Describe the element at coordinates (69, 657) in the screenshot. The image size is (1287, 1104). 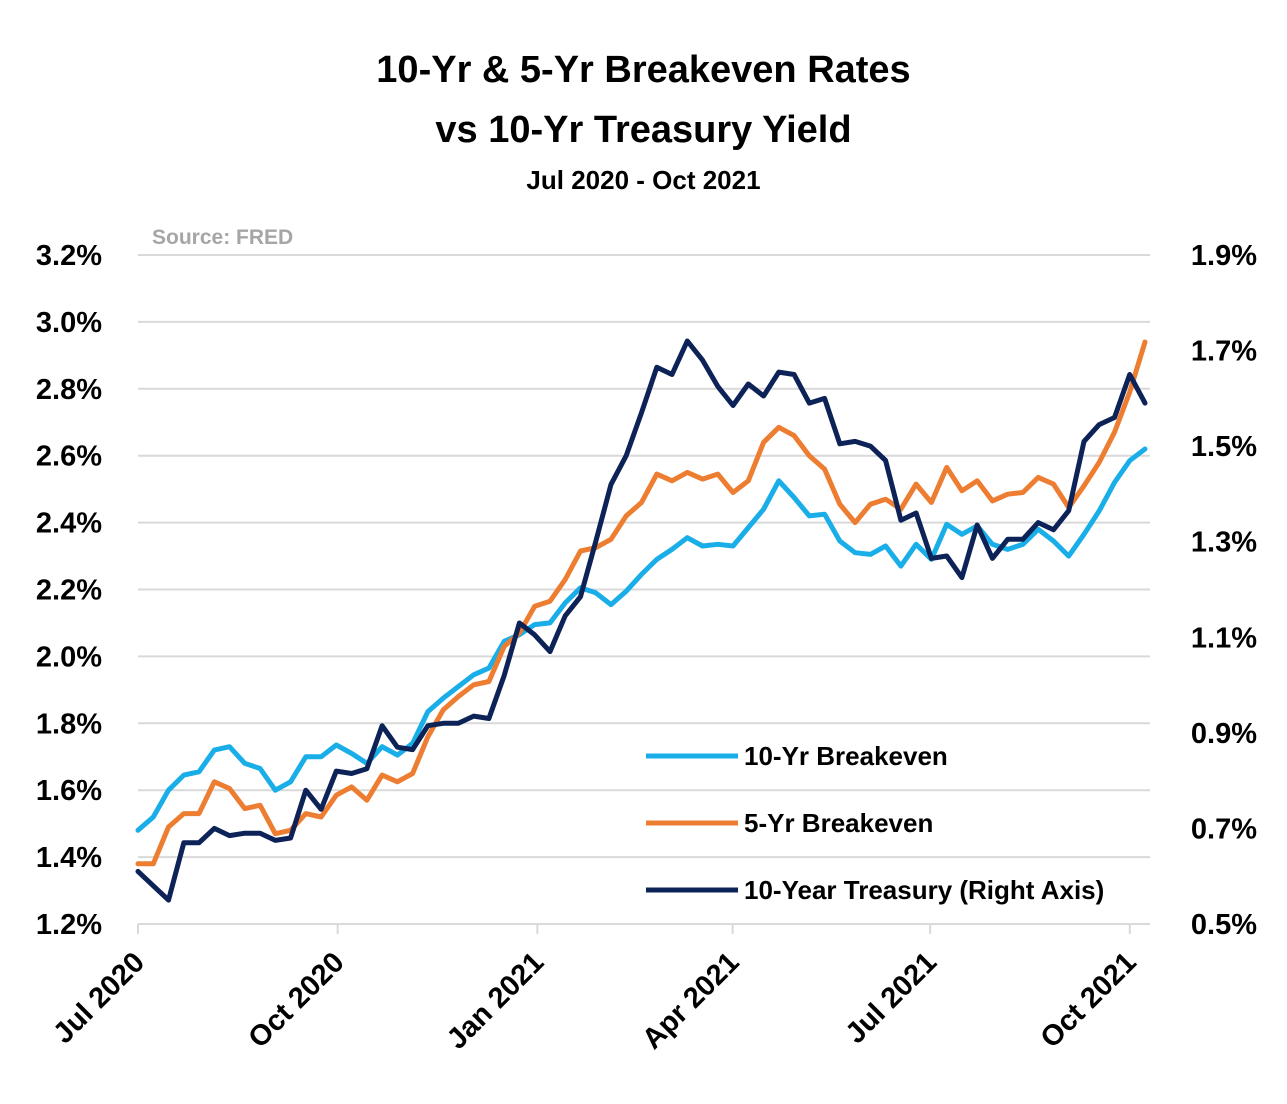
I see `left-axis-tick-label: 2.0%` at that location.